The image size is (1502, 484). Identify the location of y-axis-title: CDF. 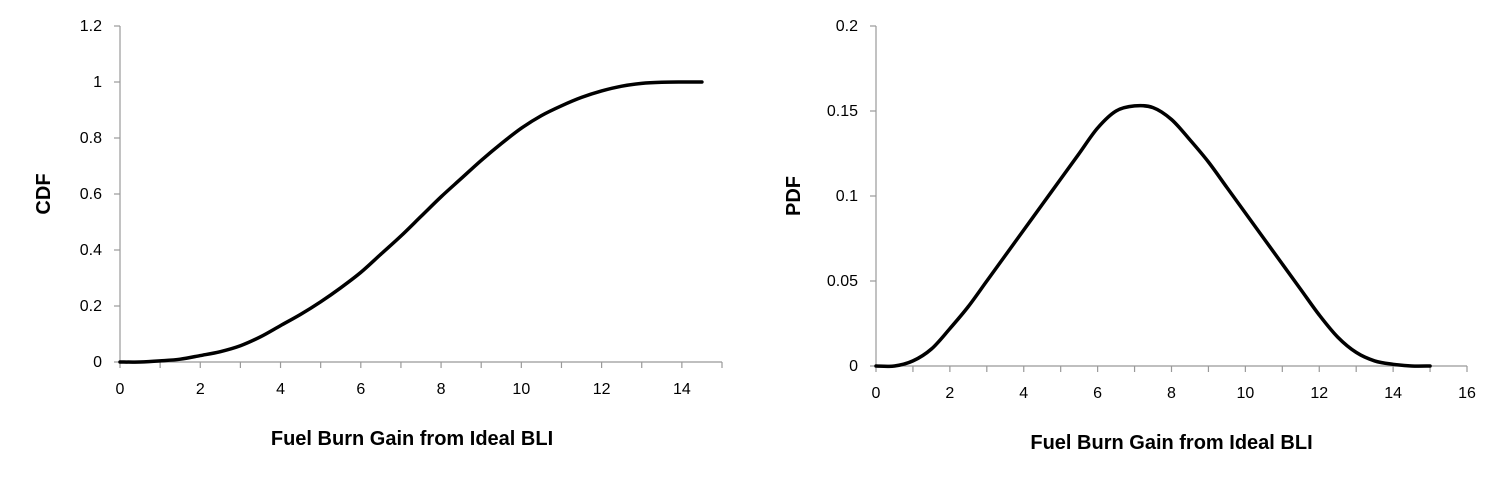
(44, 193).